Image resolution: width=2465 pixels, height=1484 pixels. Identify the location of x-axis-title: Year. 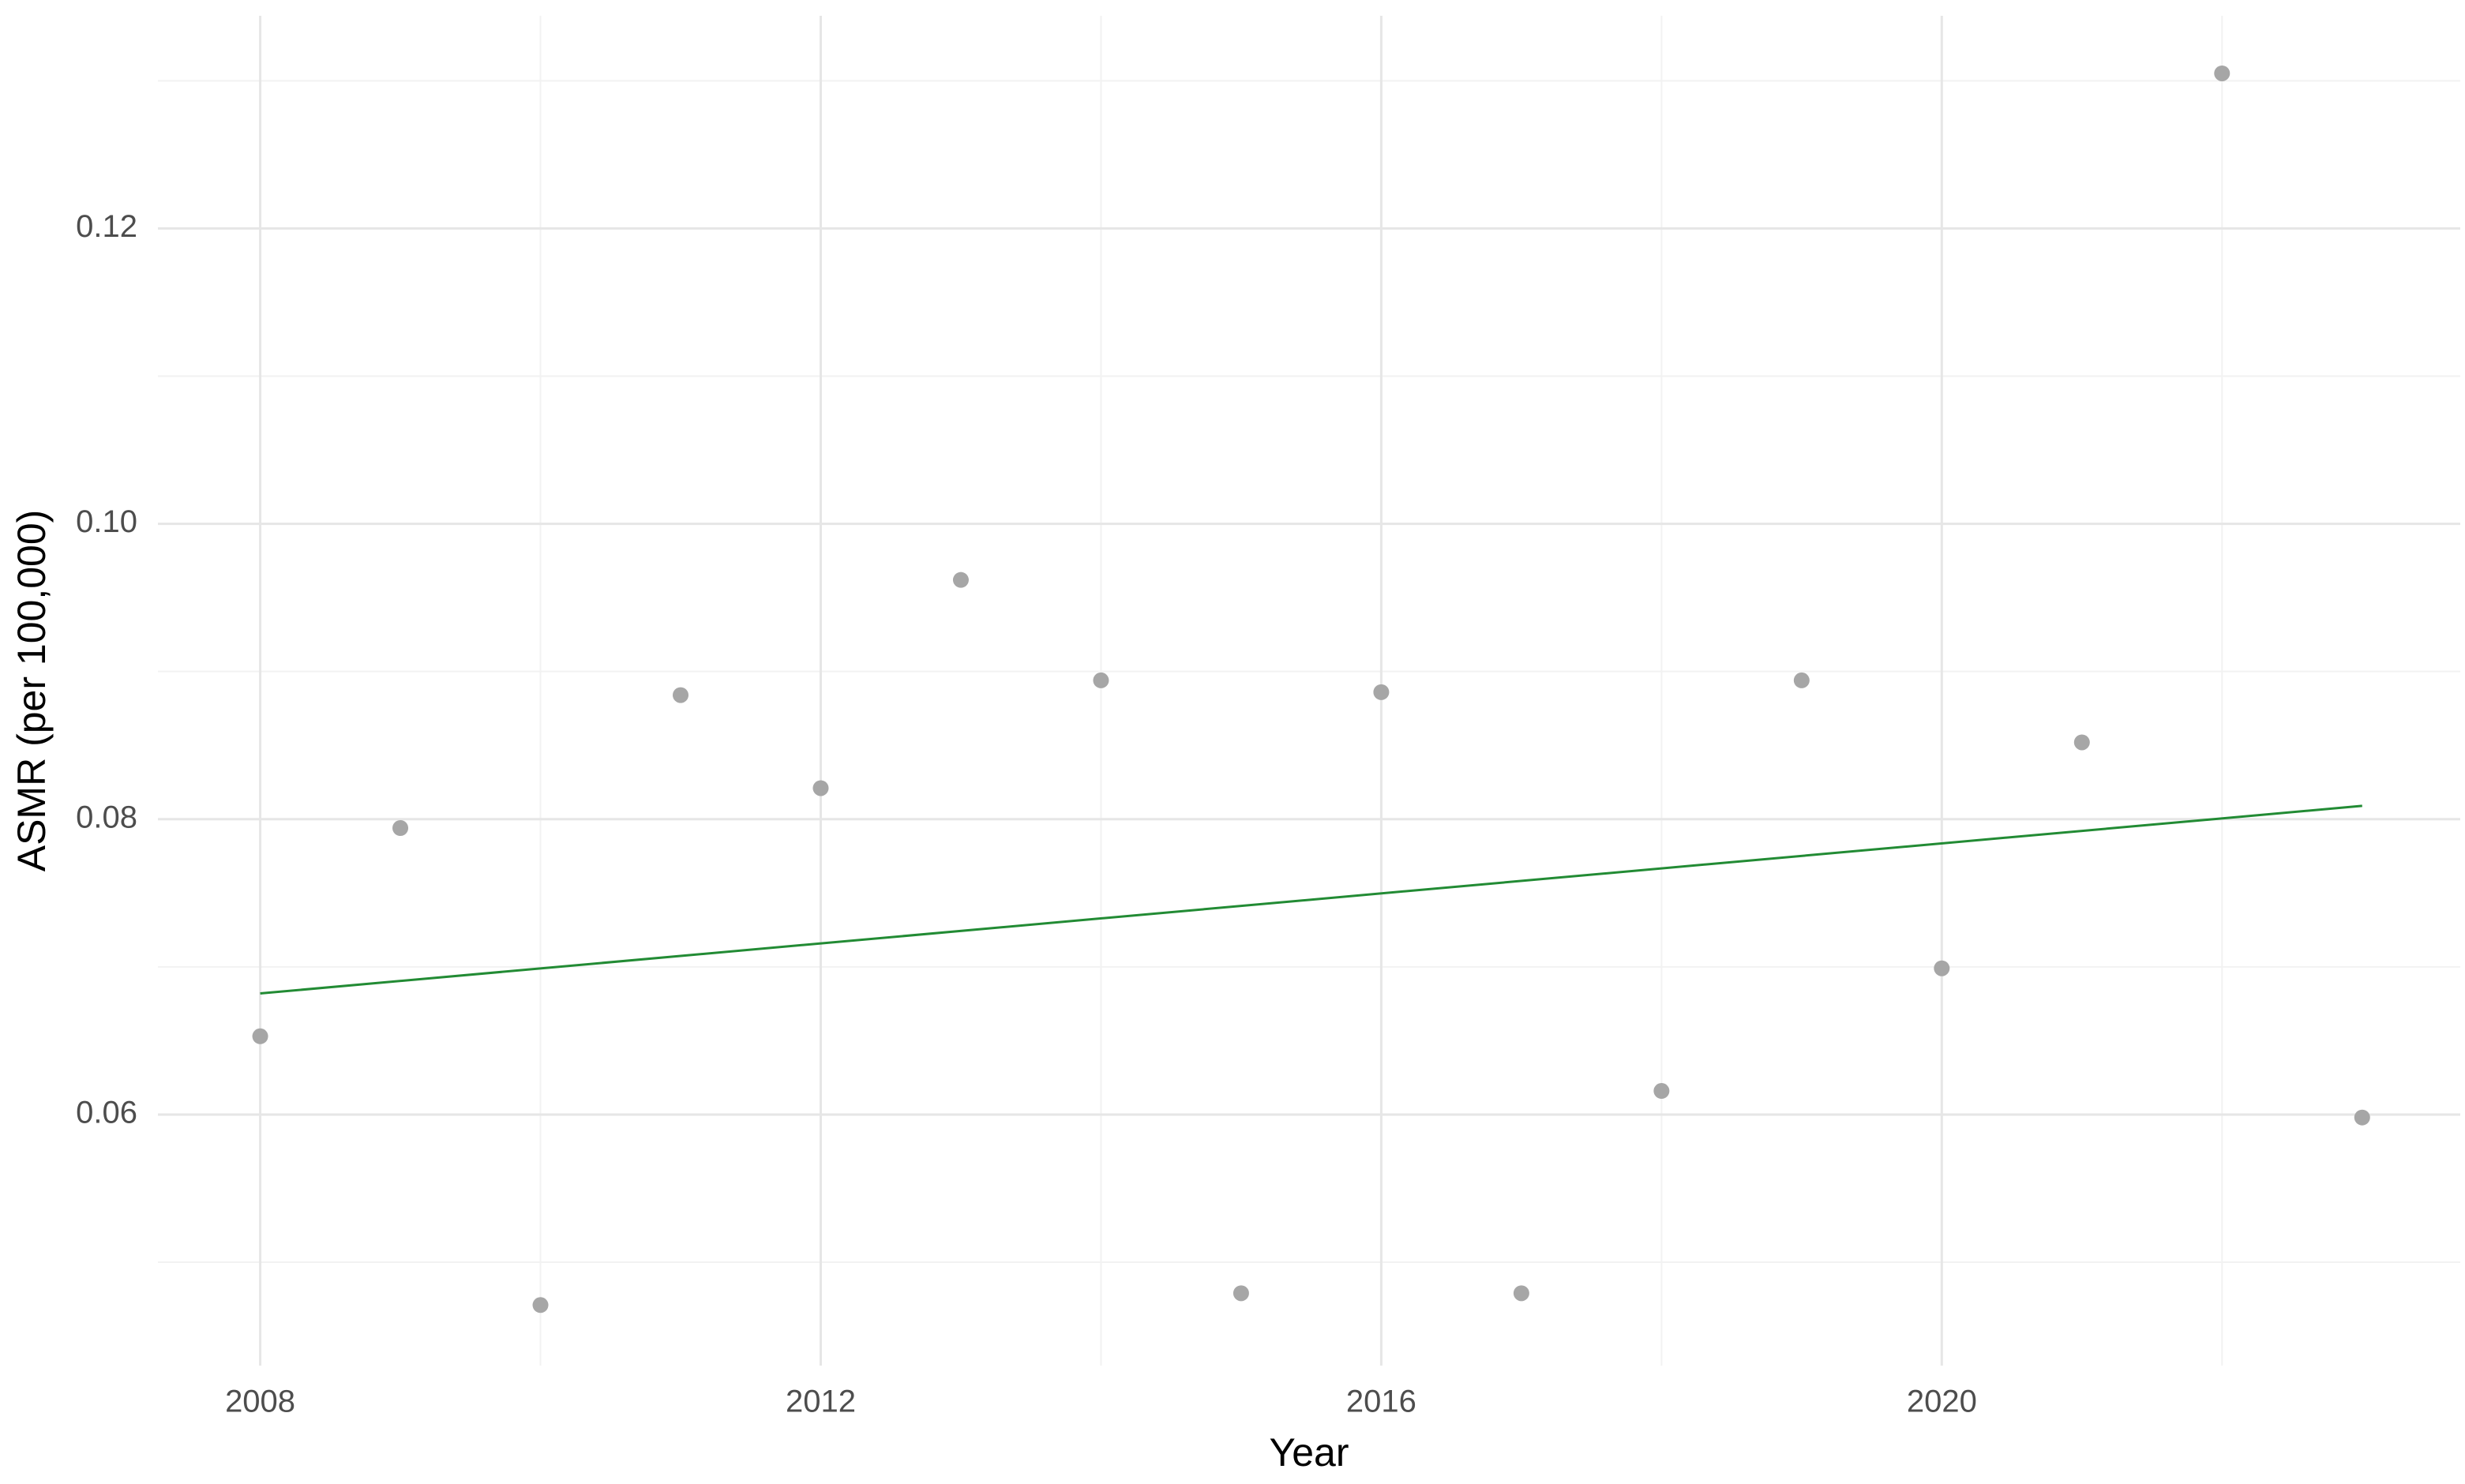
(1309, 1452).